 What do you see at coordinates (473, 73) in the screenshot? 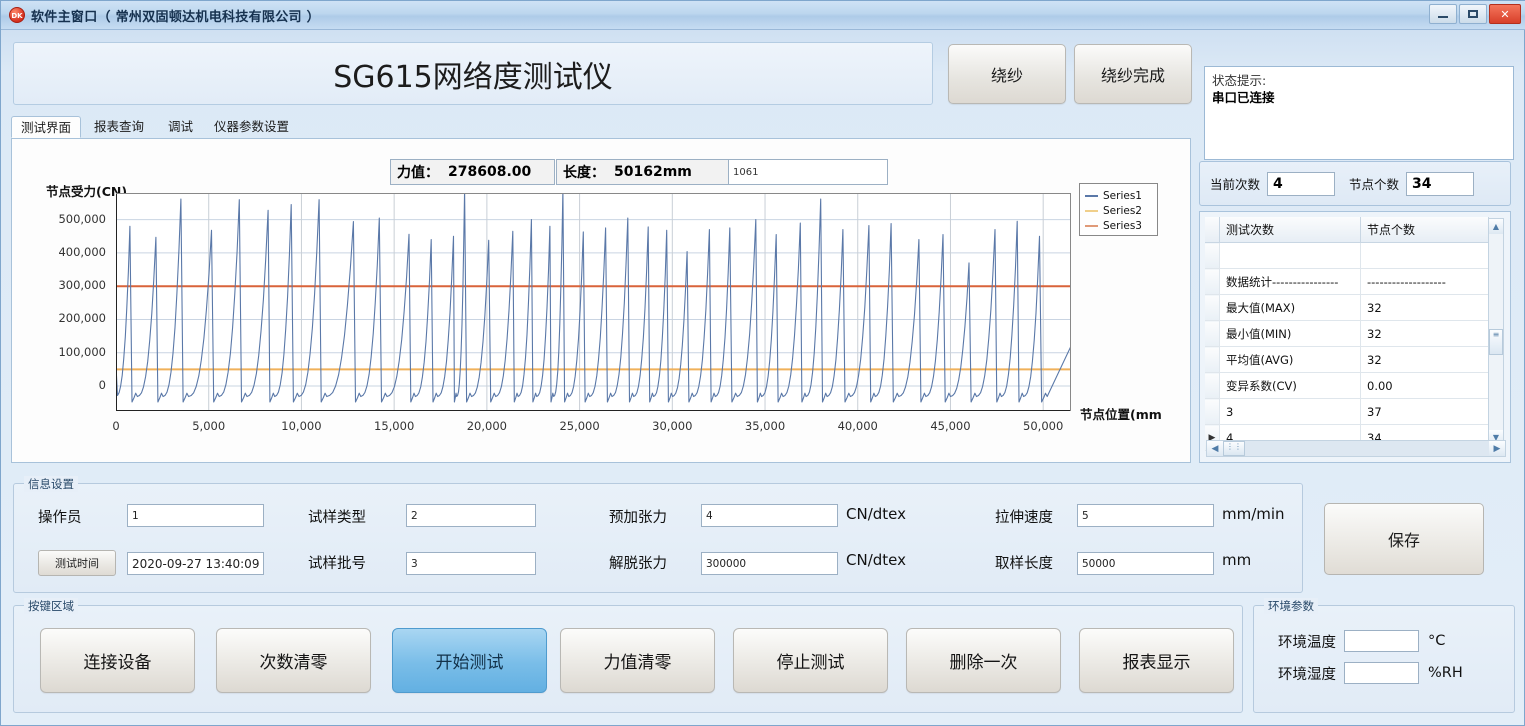
I see `page-title: SG615网络度测试仪` at bounding box center [473, 73].